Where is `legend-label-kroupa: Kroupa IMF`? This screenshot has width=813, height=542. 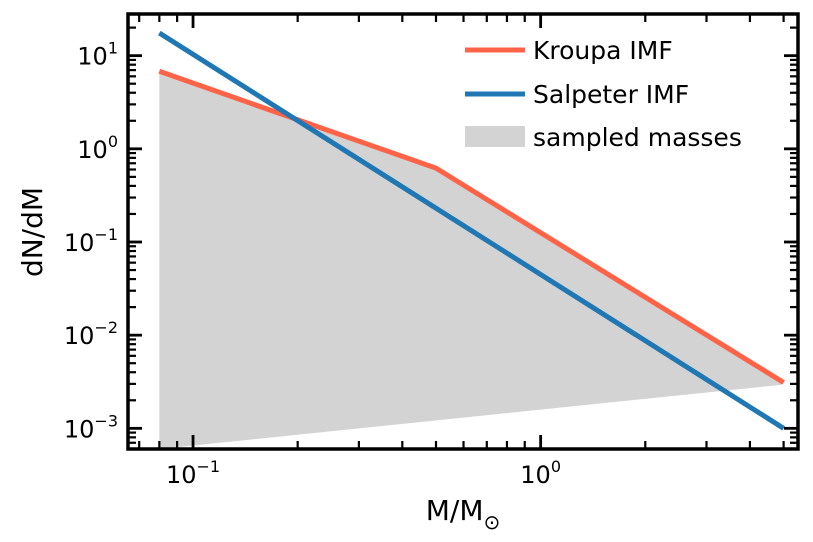
legend-label-kroupa: Kroupa IMF is located at coordinates (603, 50).